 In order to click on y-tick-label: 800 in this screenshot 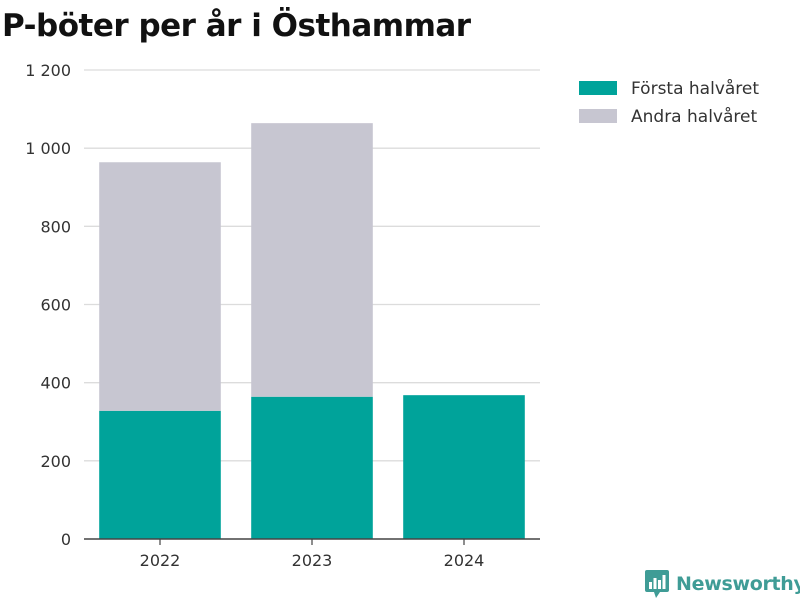, I will do `click(55, 226)`.